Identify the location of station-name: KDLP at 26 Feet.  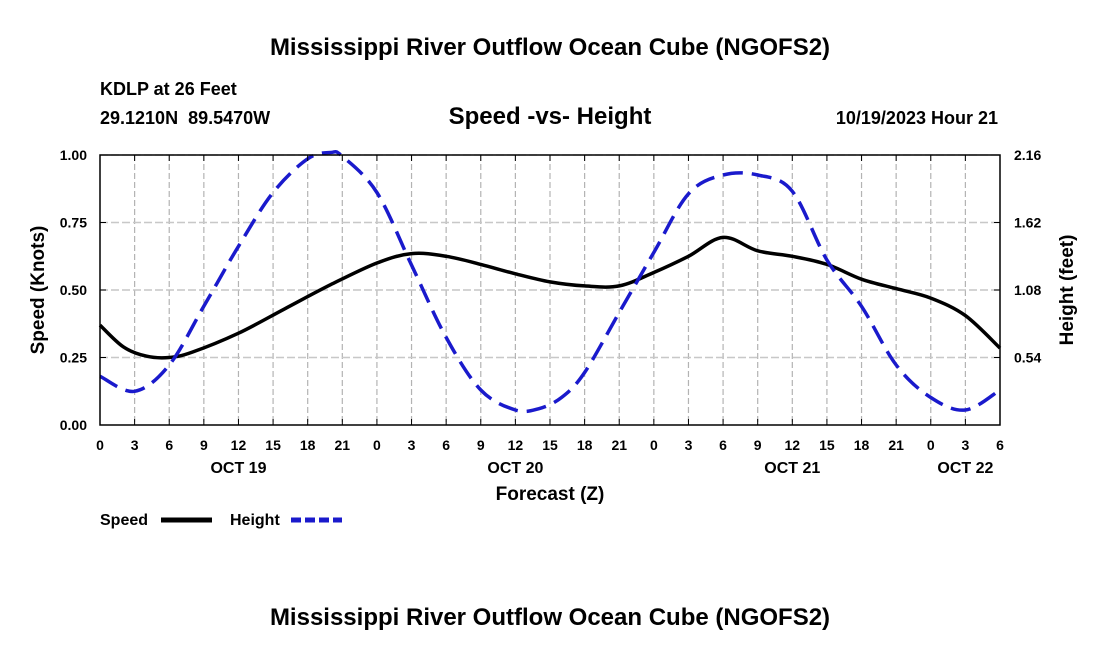
(168, 89).